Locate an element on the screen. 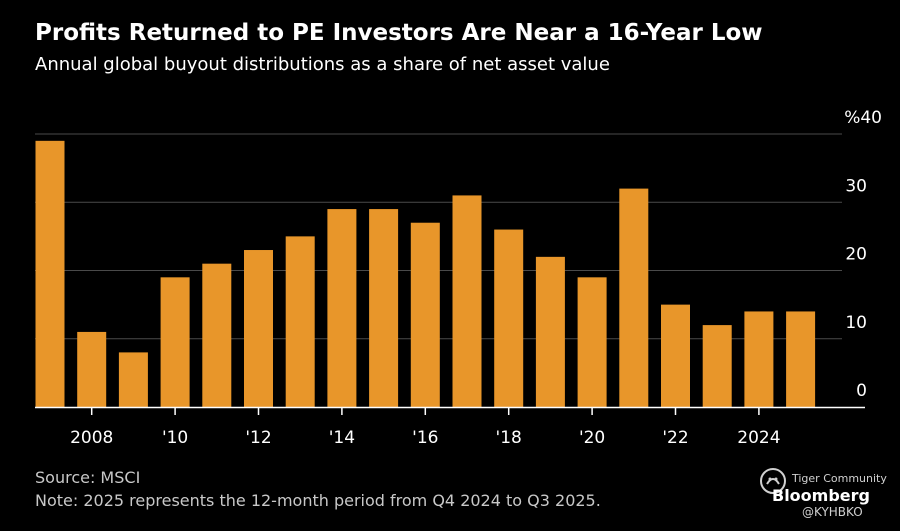 The image size is (900, 531). bar-2007 is located at coordinates (50, 273).